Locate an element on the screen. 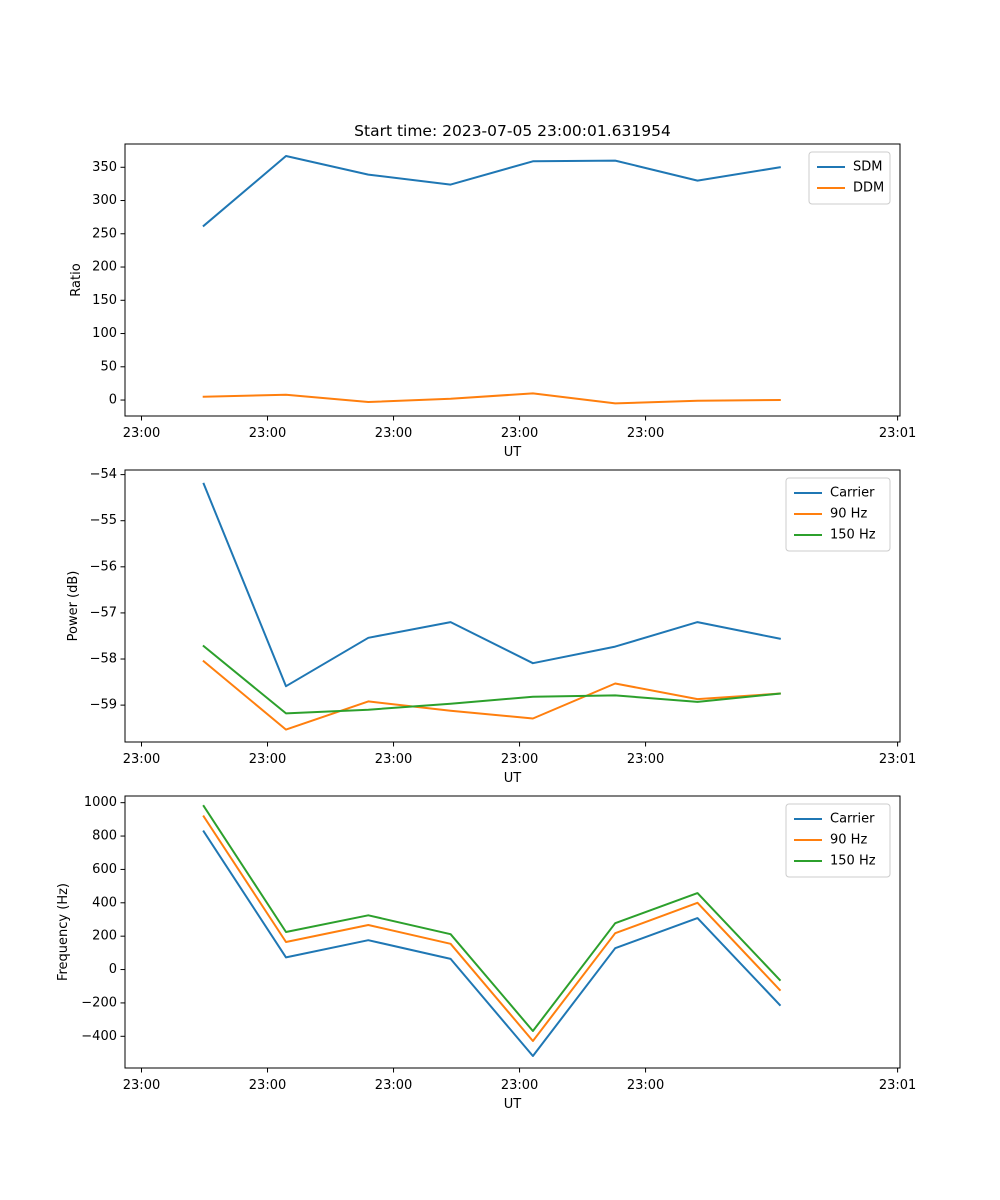  series-line-ddm is located at coordinates (491, 398).